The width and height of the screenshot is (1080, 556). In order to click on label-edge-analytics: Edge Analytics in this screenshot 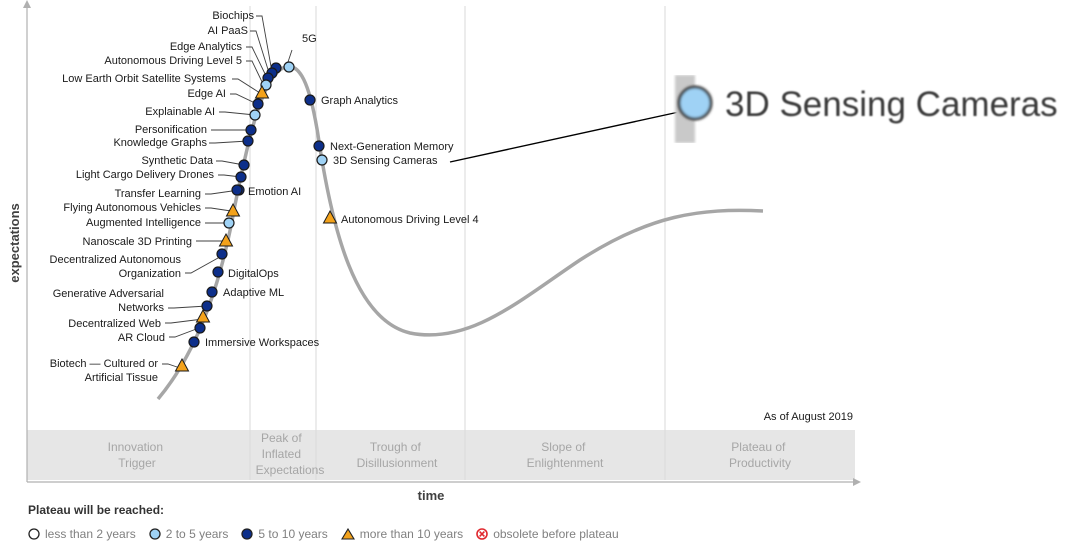, I will do `click(206, 47)`.